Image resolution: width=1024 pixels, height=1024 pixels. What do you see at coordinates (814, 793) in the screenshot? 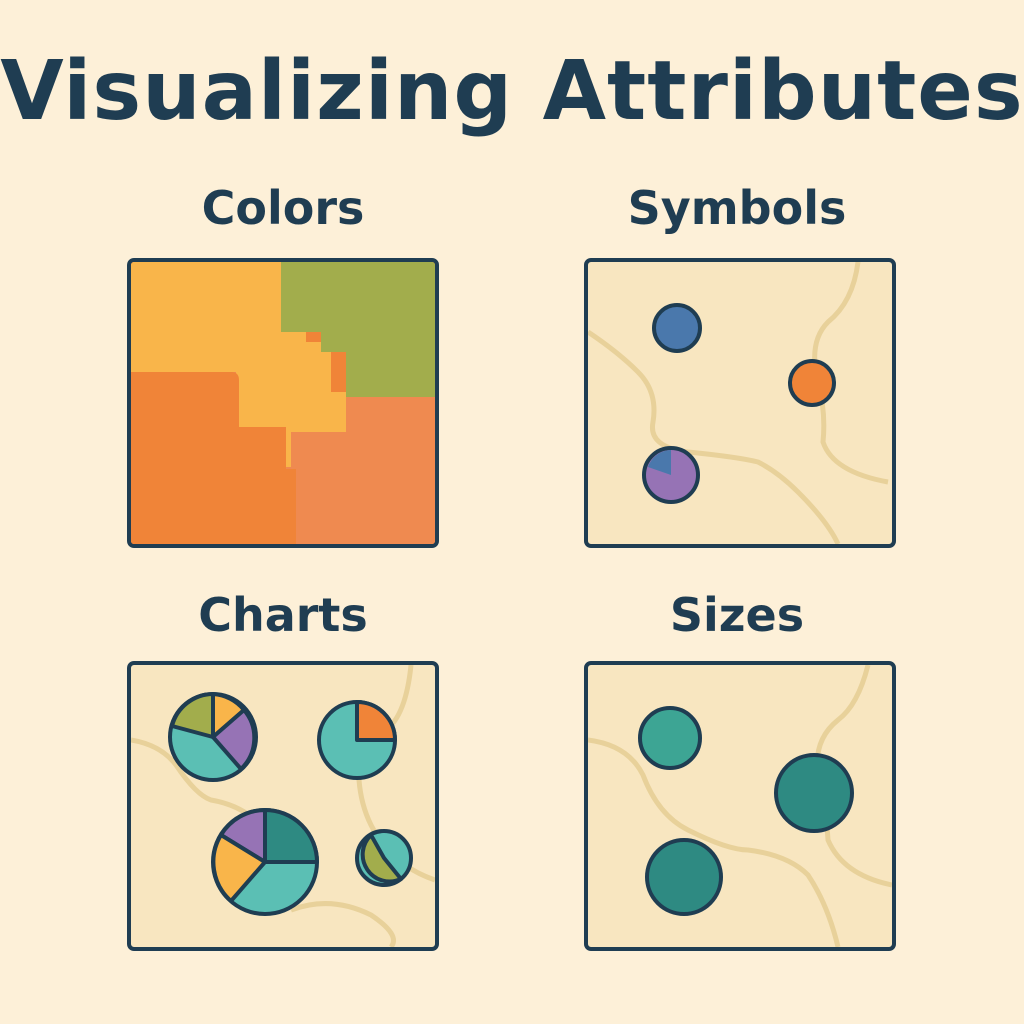
I see `large-size-symbol` at bounding box center [814, 793].